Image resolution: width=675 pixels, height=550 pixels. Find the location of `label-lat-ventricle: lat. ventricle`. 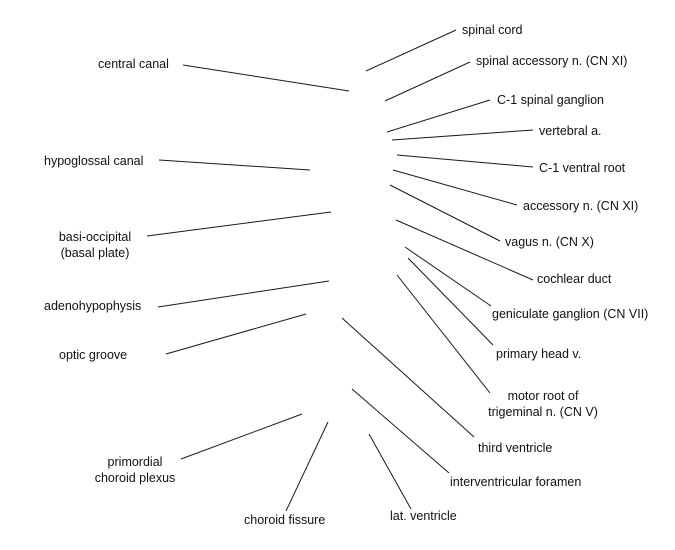

label-lat-ventricle: lat. ventricle is located at coordinates (423, 516).